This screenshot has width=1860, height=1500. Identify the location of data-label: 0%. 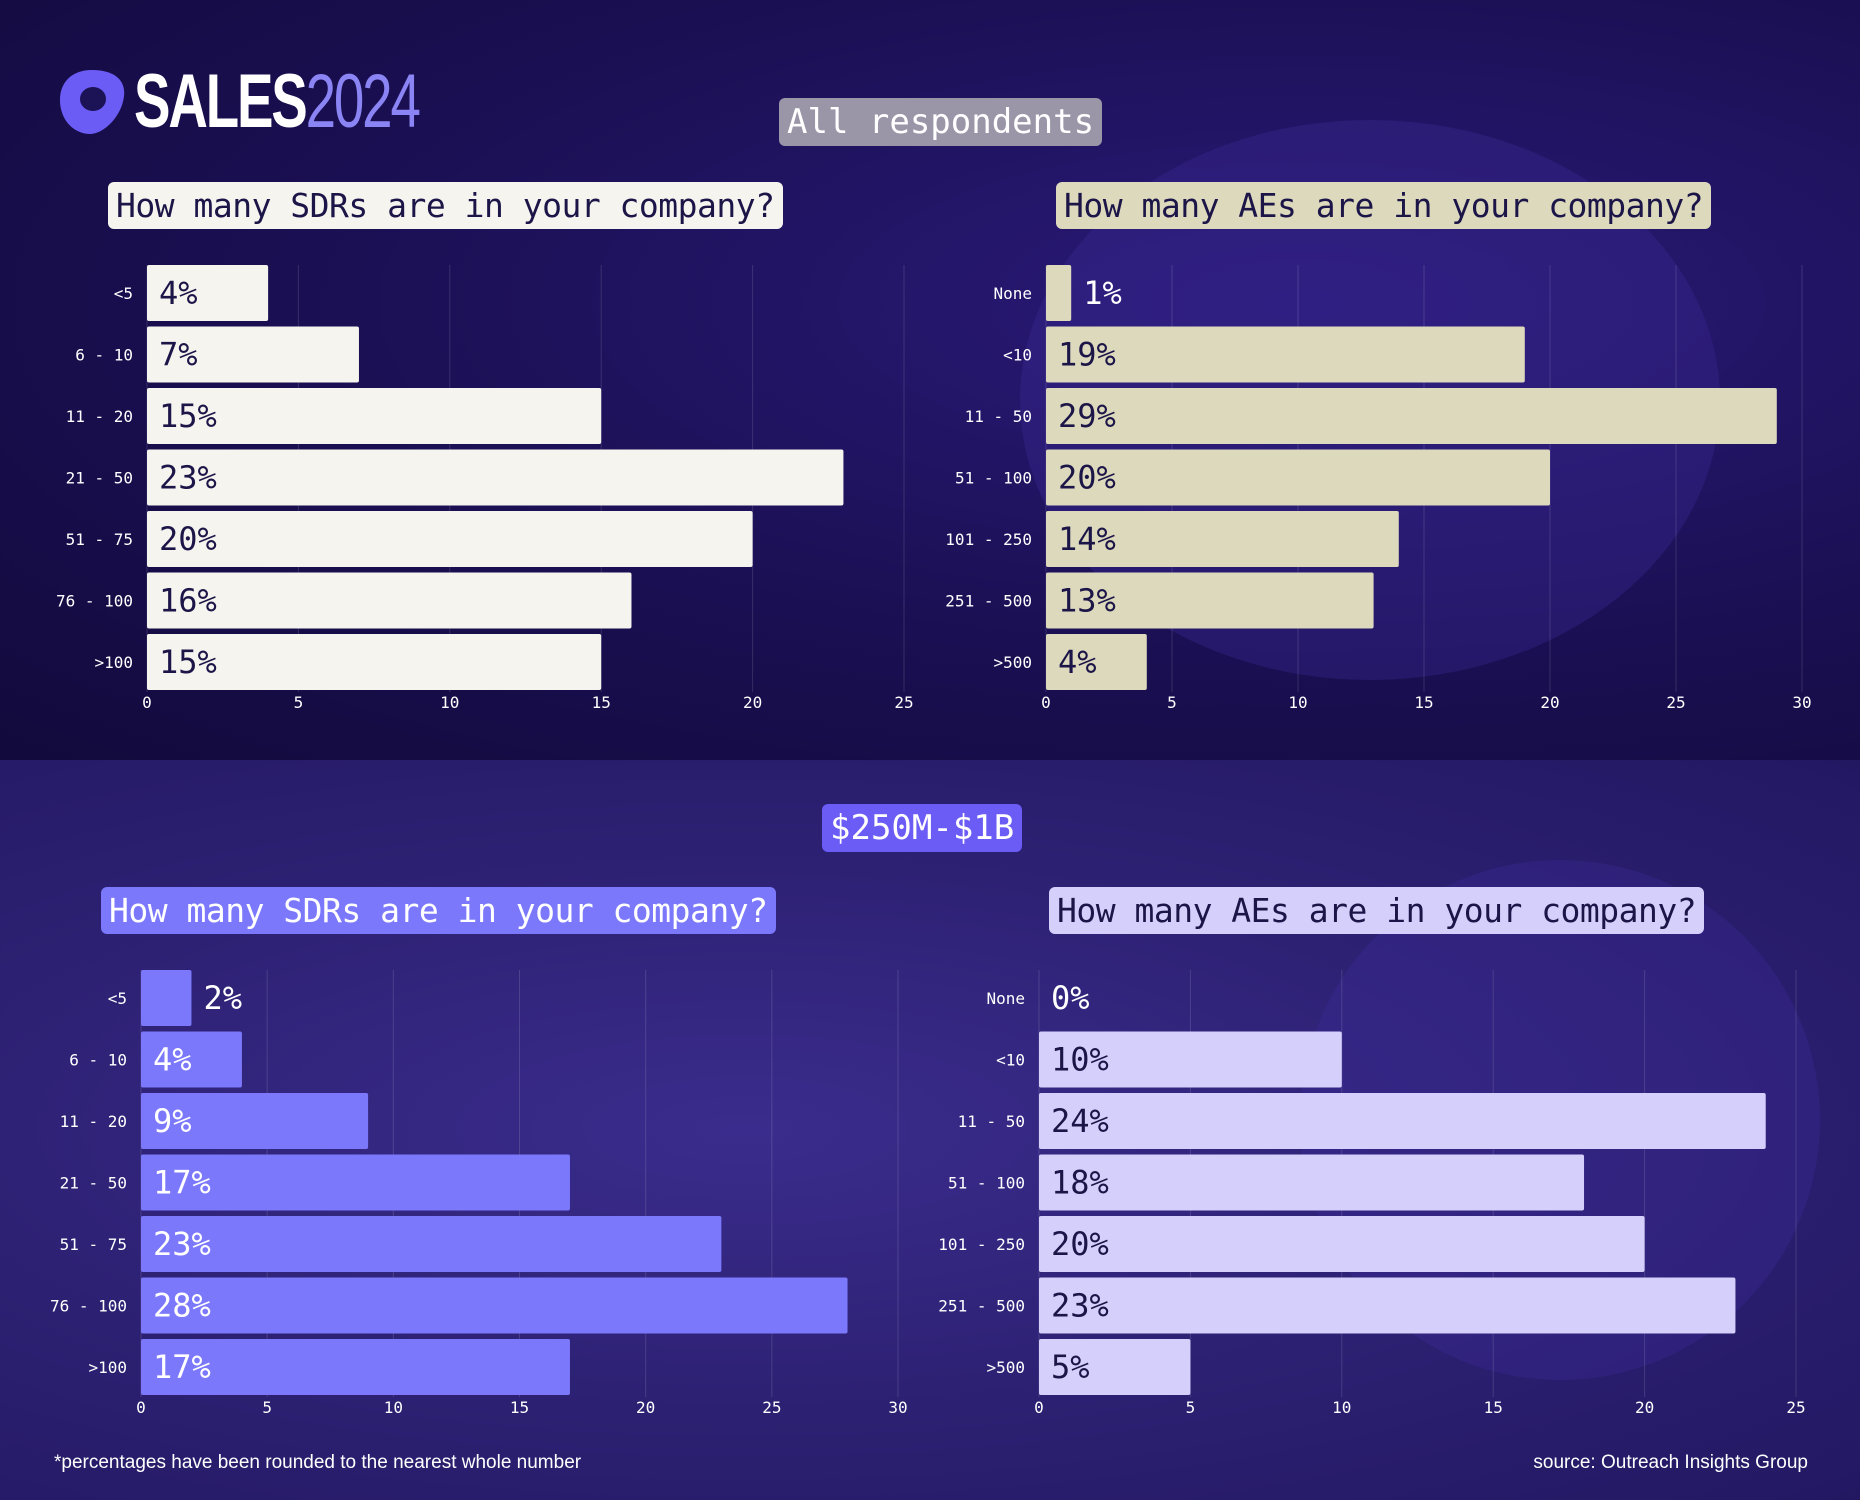
(1070, 998).